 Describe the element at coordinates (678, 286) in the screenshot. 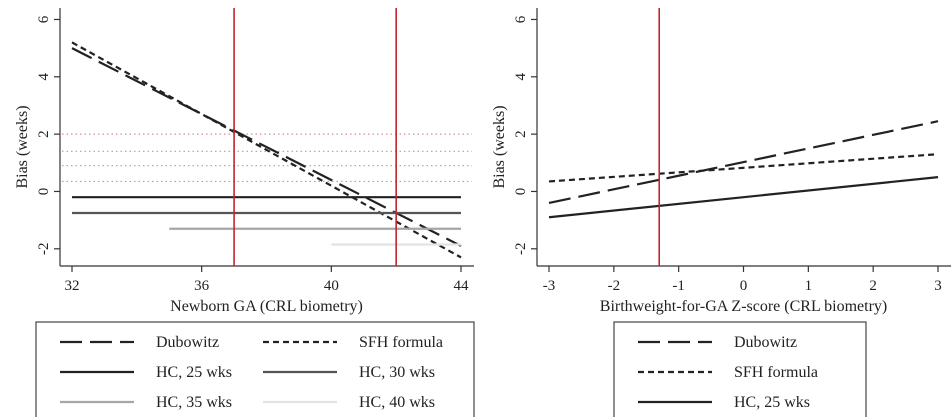

I see `x-tick-label: -1` at that location.